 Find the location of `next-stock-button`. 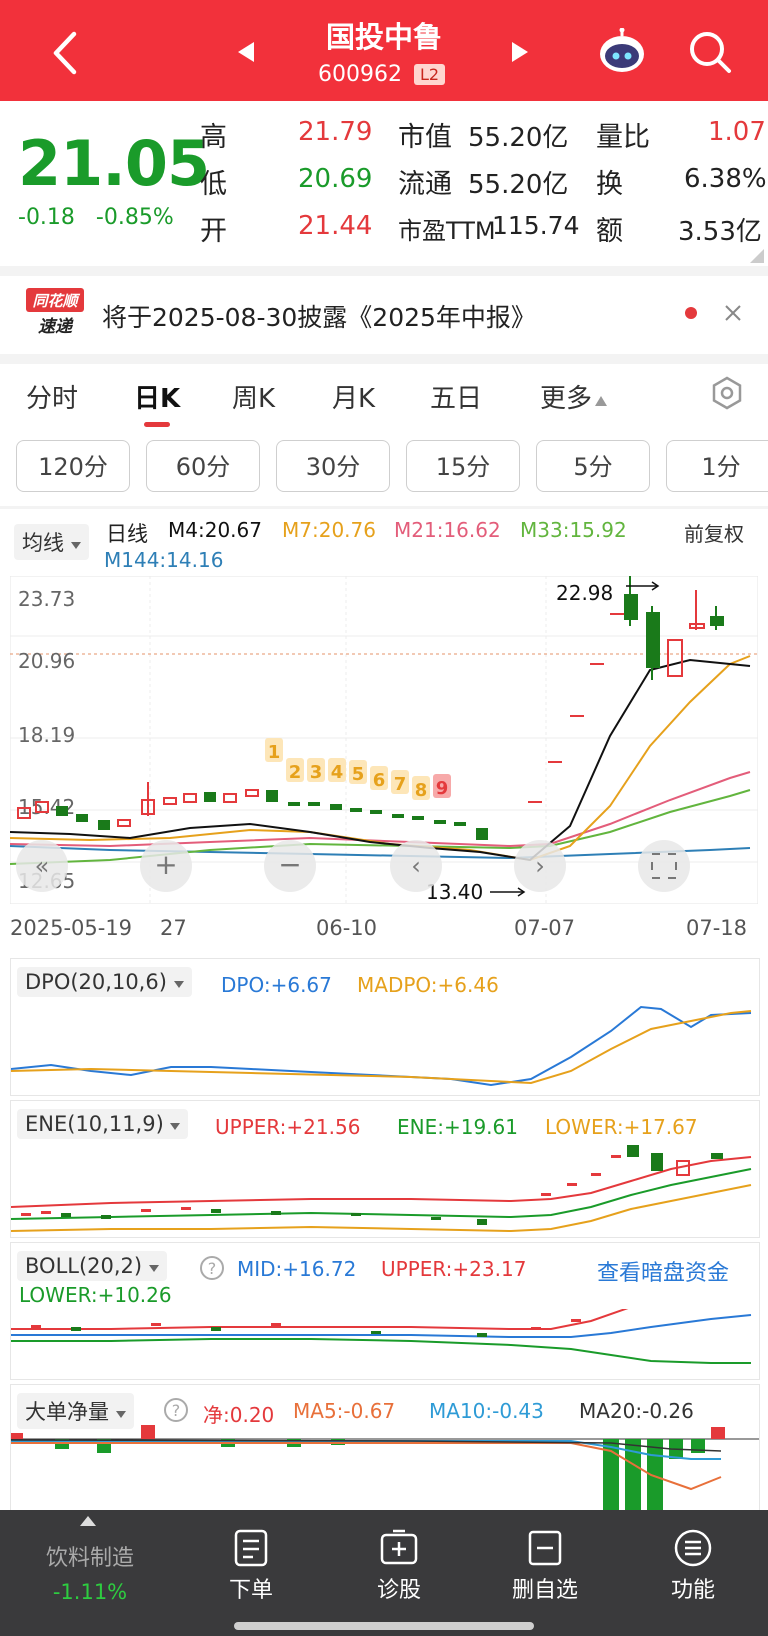

next-stock-button is located at coordinates (520, 54).